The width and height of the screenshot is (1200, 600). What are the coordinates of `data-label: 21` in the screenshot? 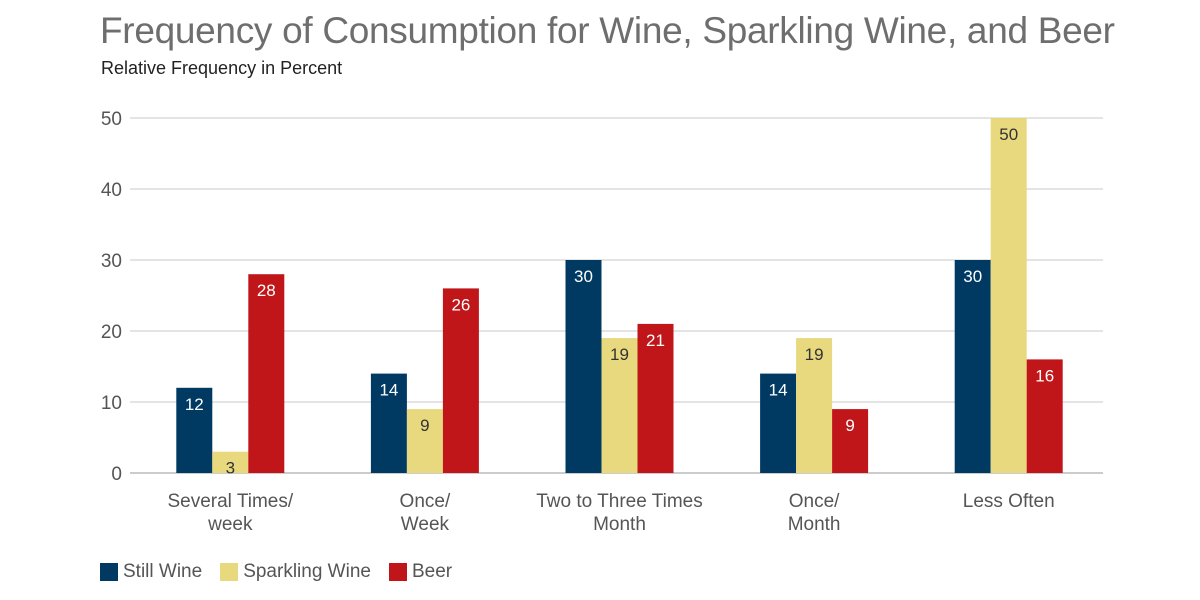 It's located at (655, 340).